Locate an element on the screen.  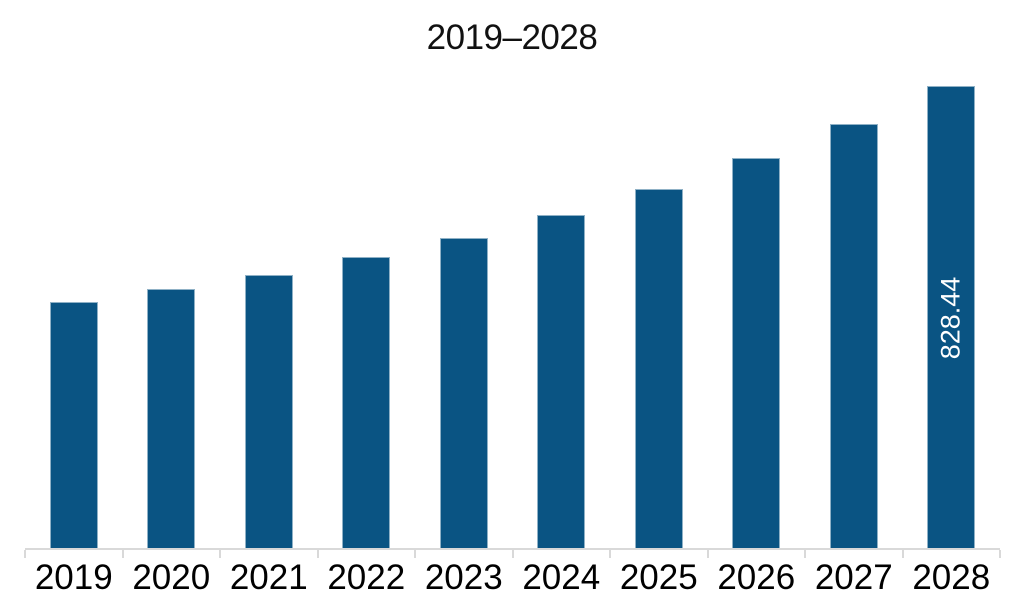
x-tick-label: 2024 is located at coordinates (561, 577).